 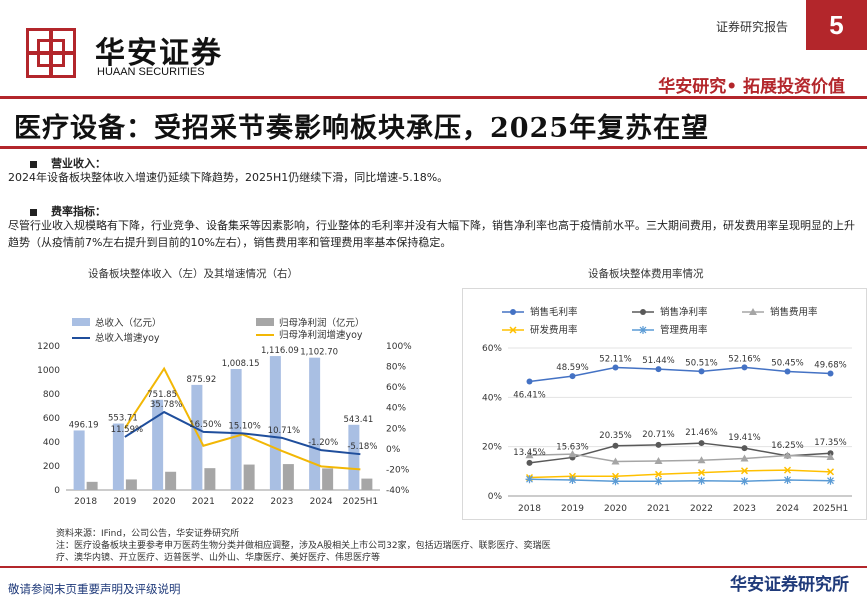 What do you see at coordinates (554, 330) in the screenshot?
I see `legend-label-rd-expense: 研发费用率` at bounding box center [554, 330].